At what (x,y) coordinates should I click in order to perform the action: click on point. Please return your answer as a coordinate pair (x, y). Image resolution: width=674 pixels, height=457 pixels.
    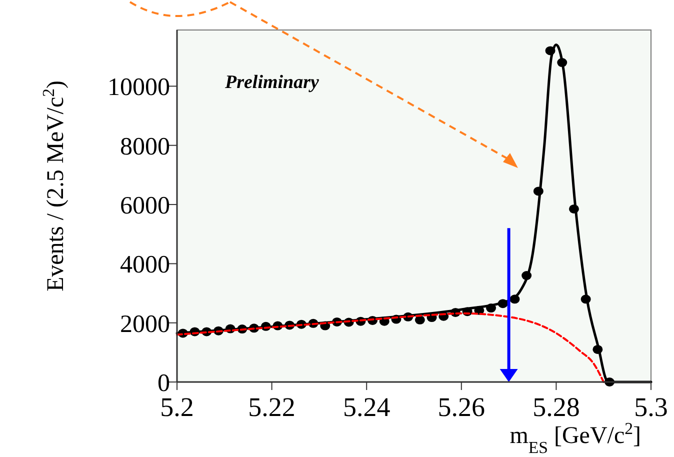
    Looking at the image, I should click on (419, 319).